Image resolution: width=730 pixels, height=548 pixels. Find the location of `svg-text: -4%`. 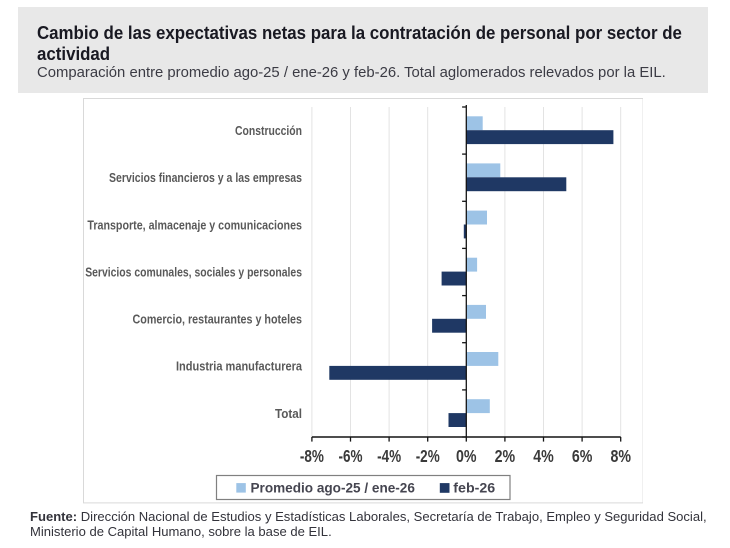

svg-text: -4% is located at coordinates (389, 456).